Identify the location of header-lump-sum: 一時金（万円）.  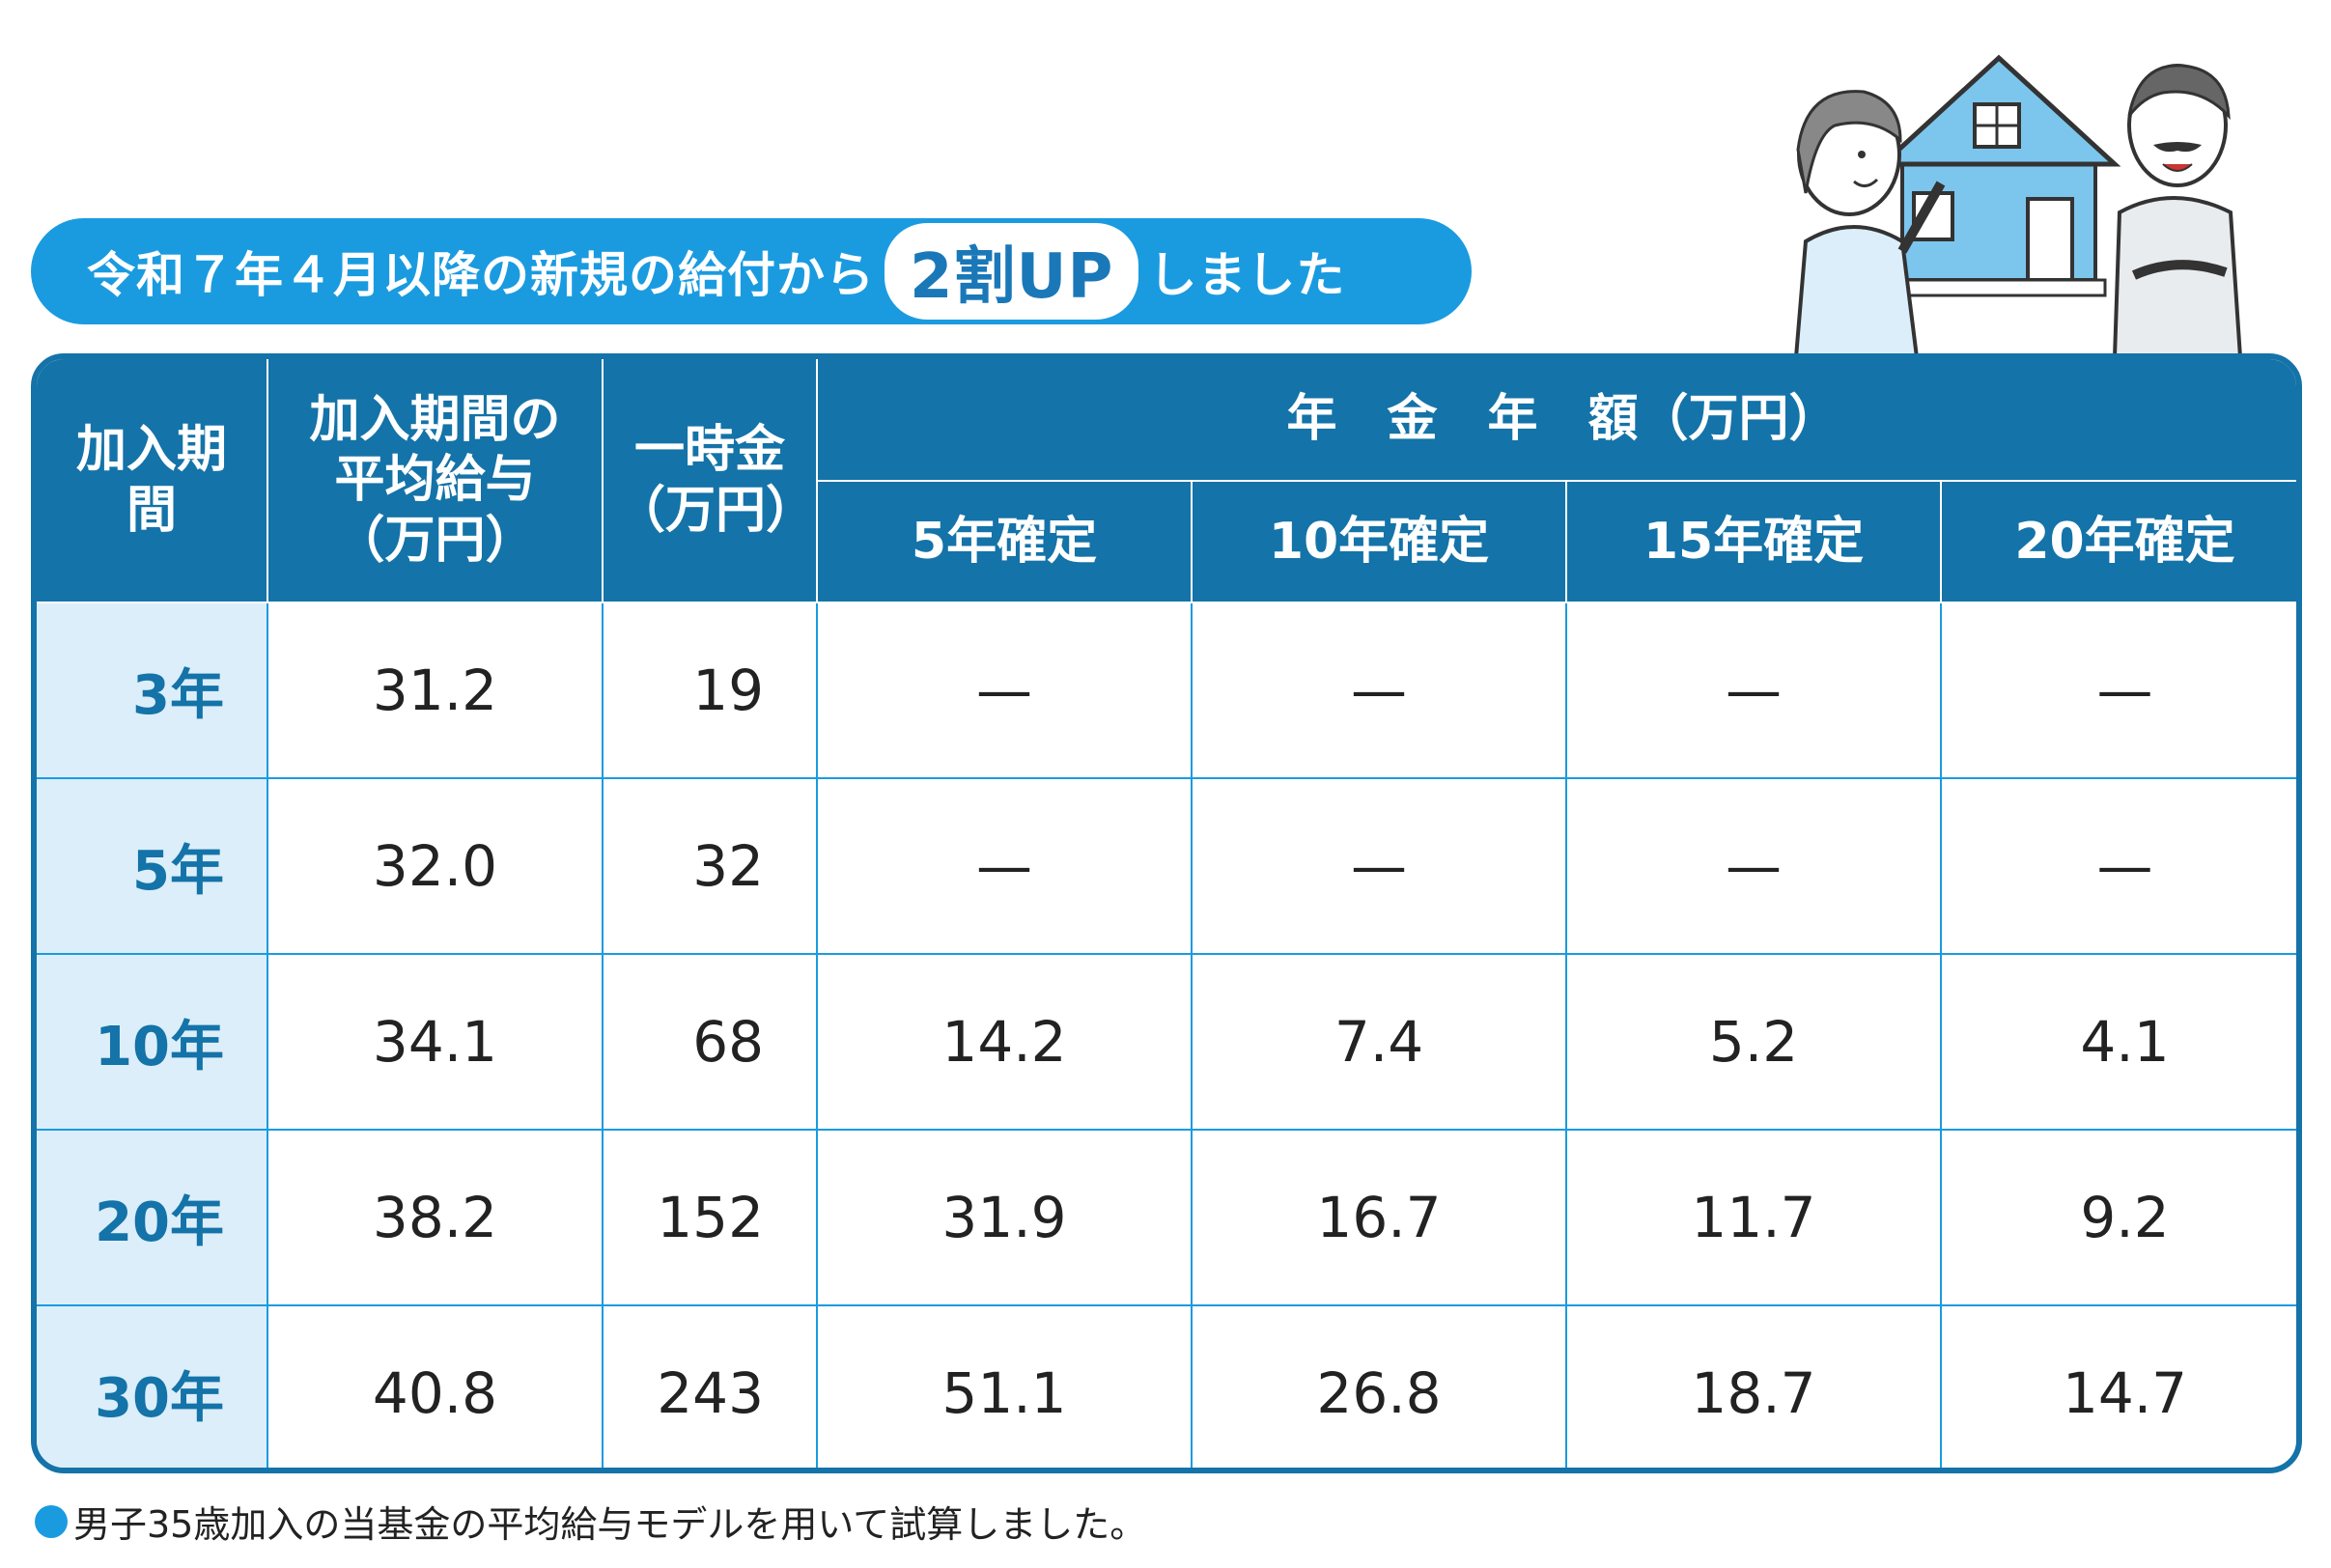
(710, 481).